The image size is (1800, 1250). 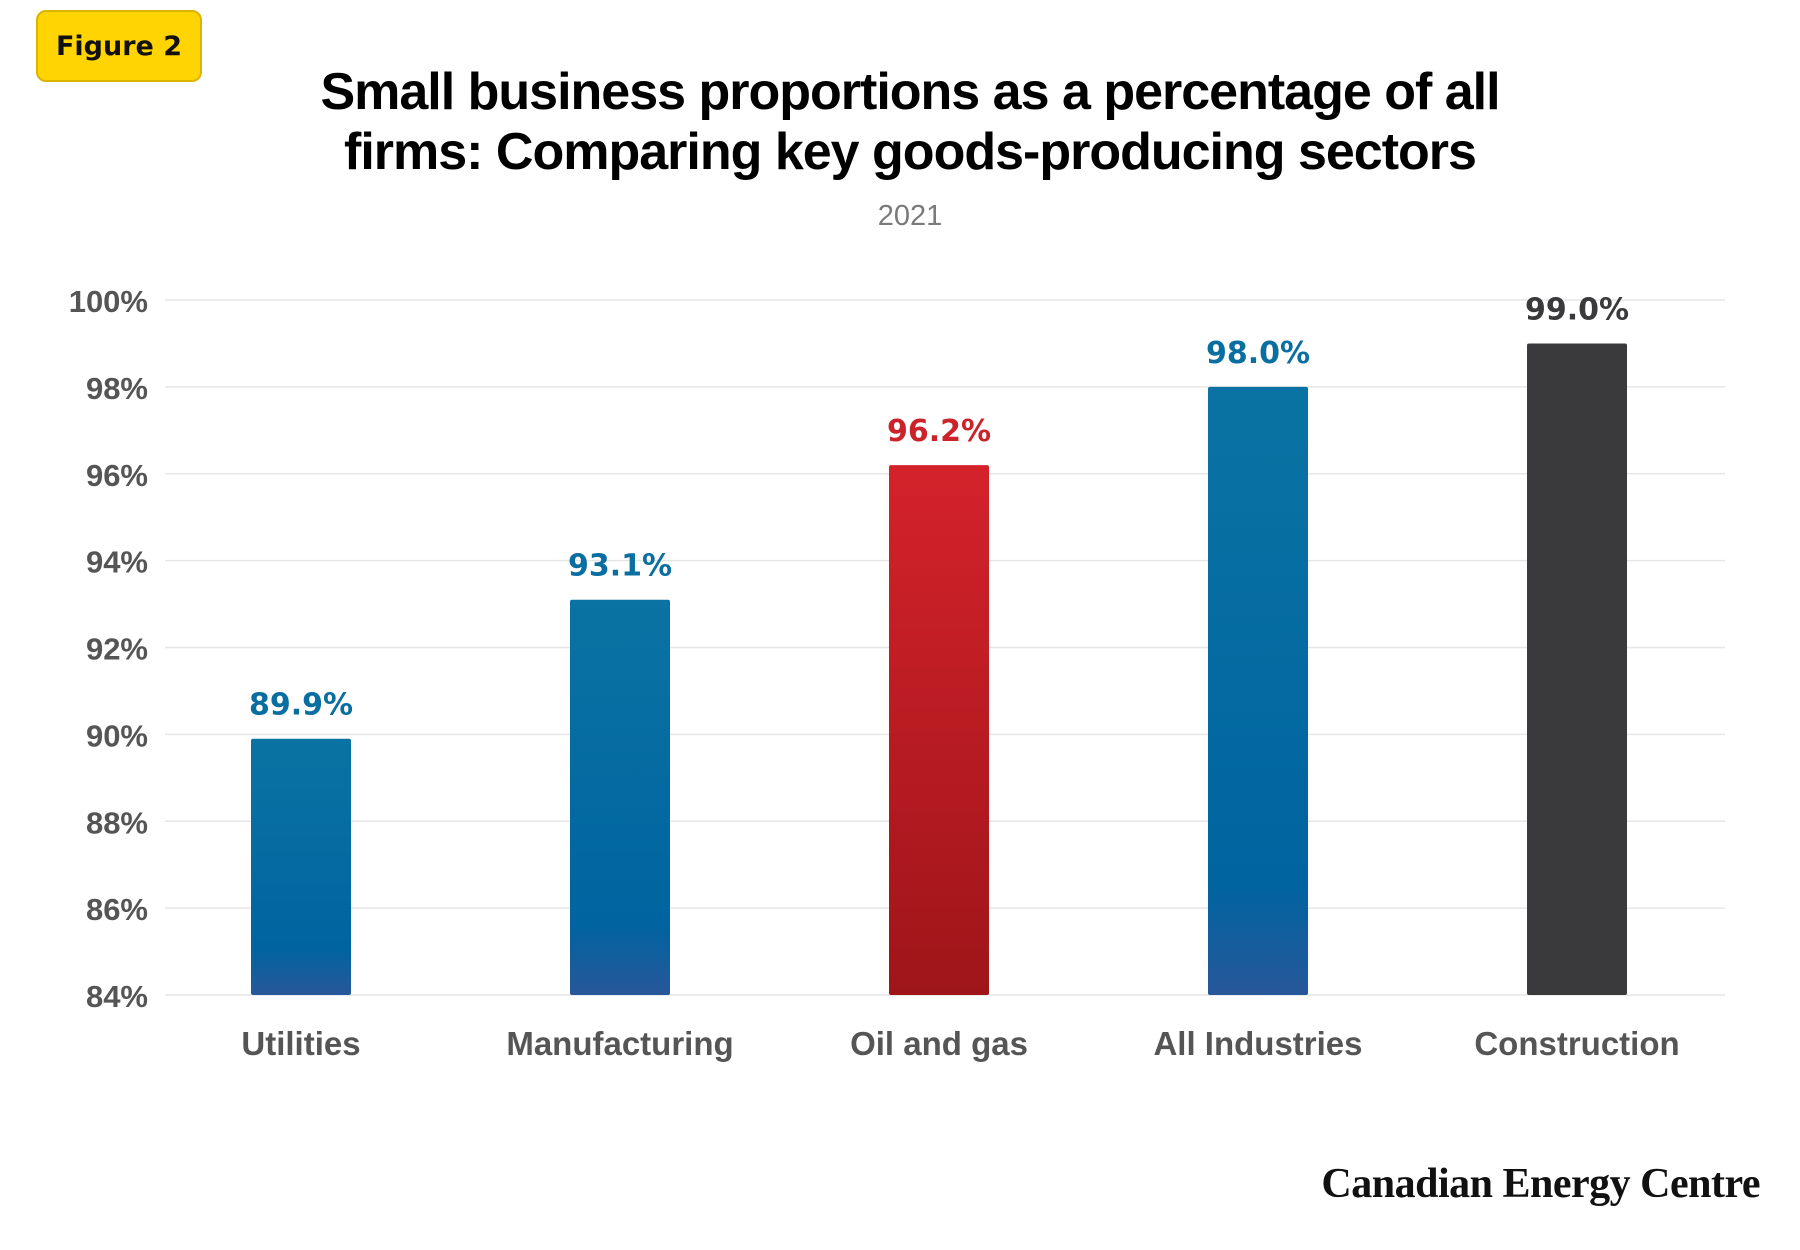 I want to click on y-tick-label: 88%, so click(x=117, y=822).